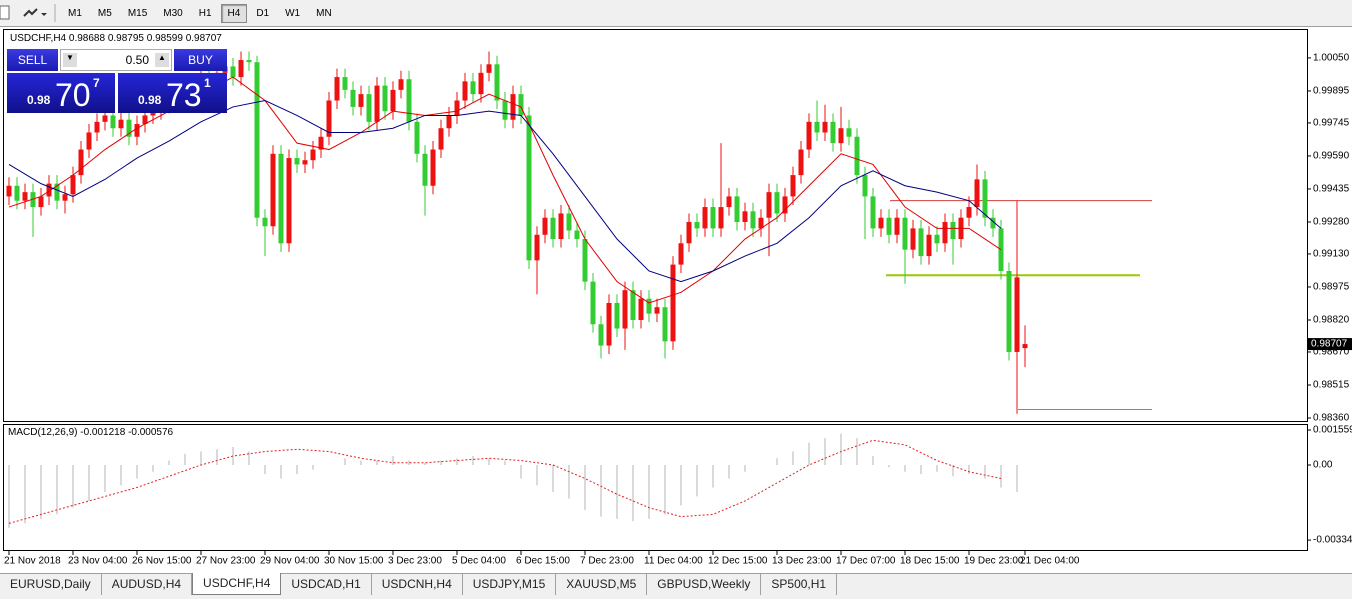 The height and width of the screenshot is (599, 1352). Describe the element at coordinates (42, 432) in the screenshot. I see `macd-title: MACD(12,26,9)` at that location.